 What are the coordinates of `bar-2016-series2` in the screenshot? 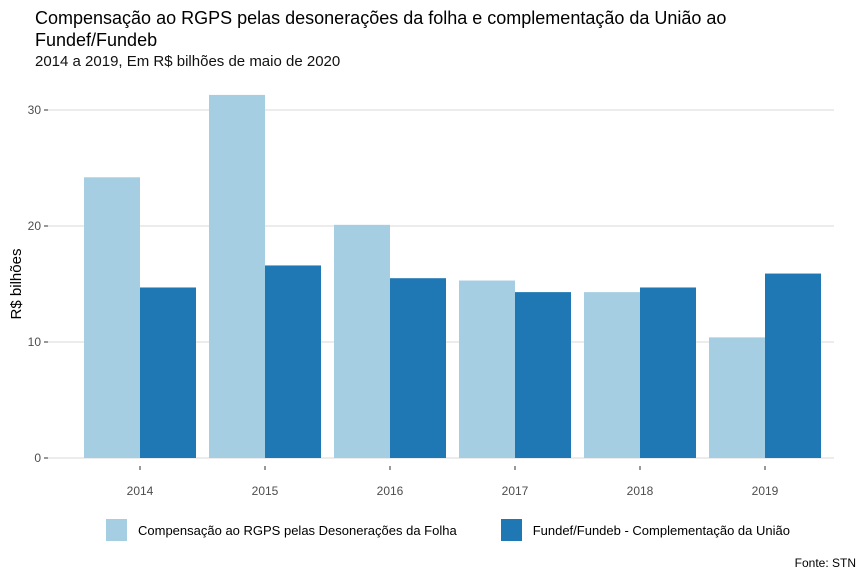 It's located at (418, 368).